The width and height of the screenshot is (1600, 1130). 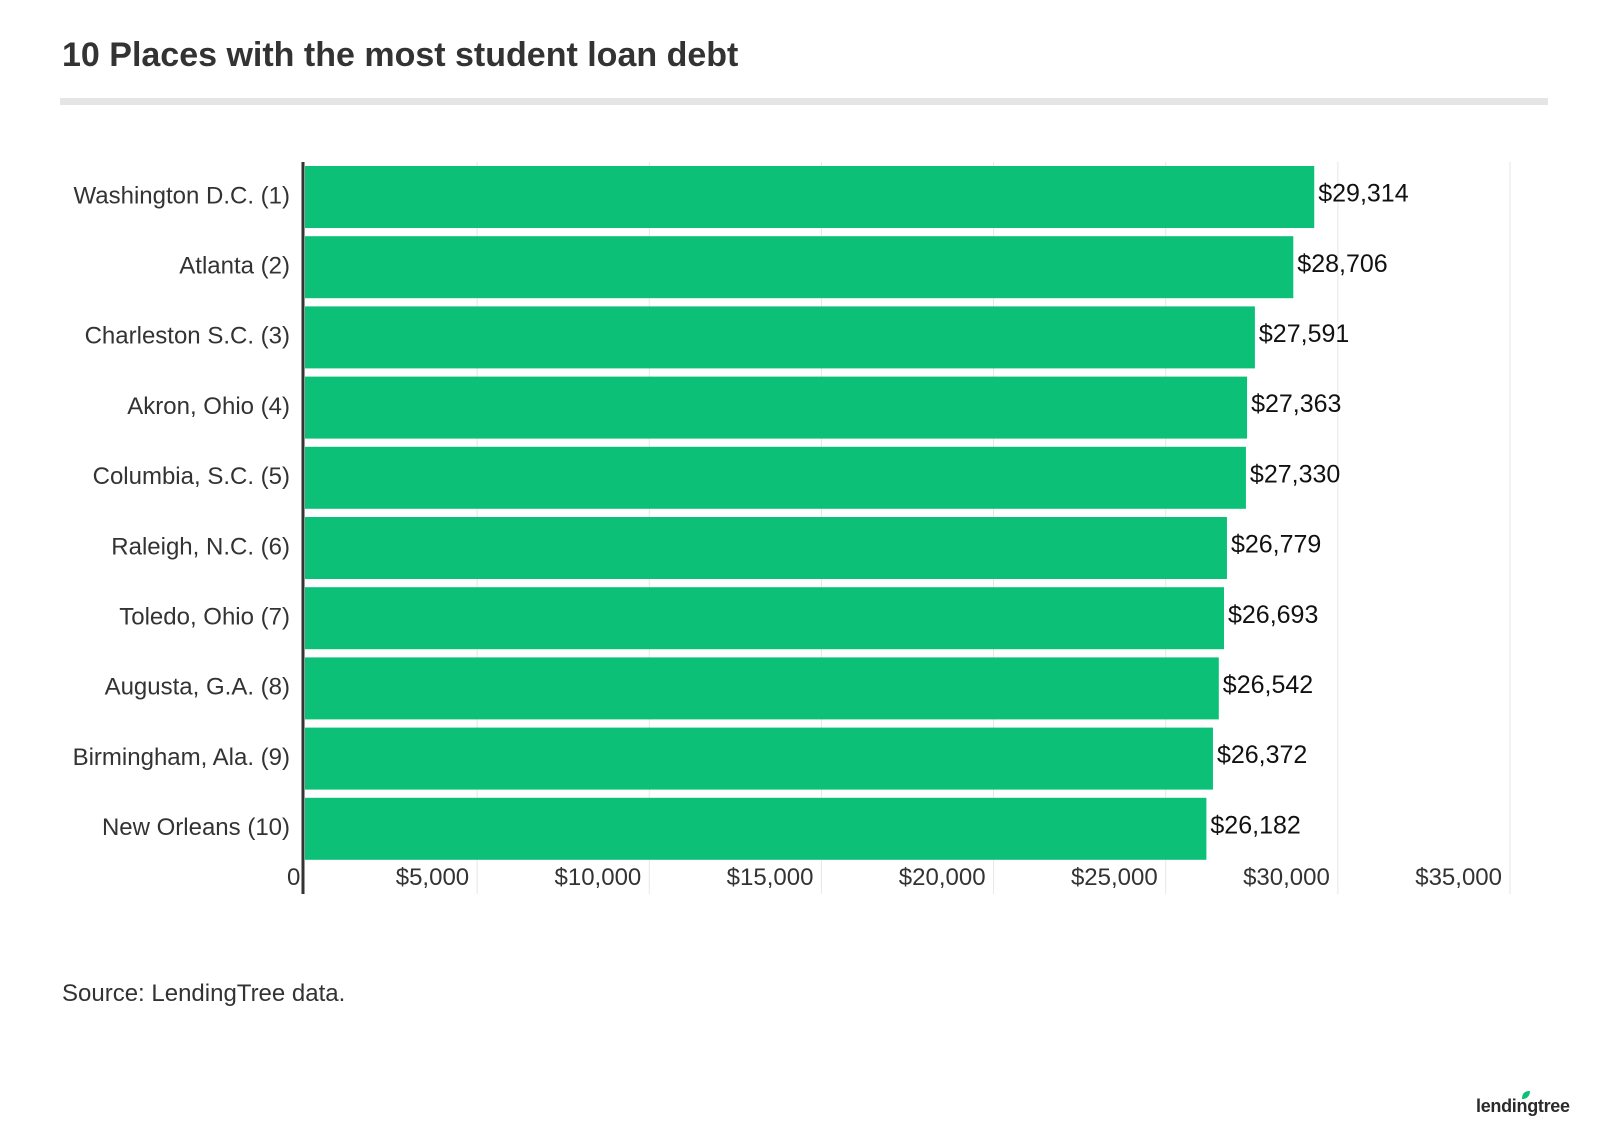 What do you see at coordinates (1526, 1095) in the screenshot?
I see `leaf-icon` at bounding box center [1526, 1095].